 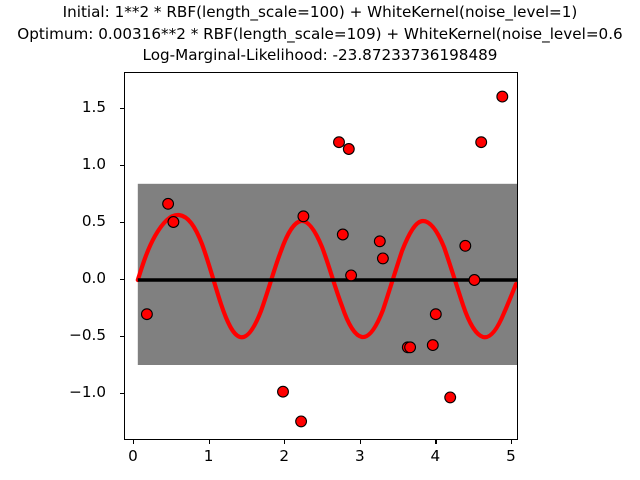 What do you see at coordinates (122, 222) in the screenshot?
I see `ytick-mark-0p5` at bounding box center [122, 222].